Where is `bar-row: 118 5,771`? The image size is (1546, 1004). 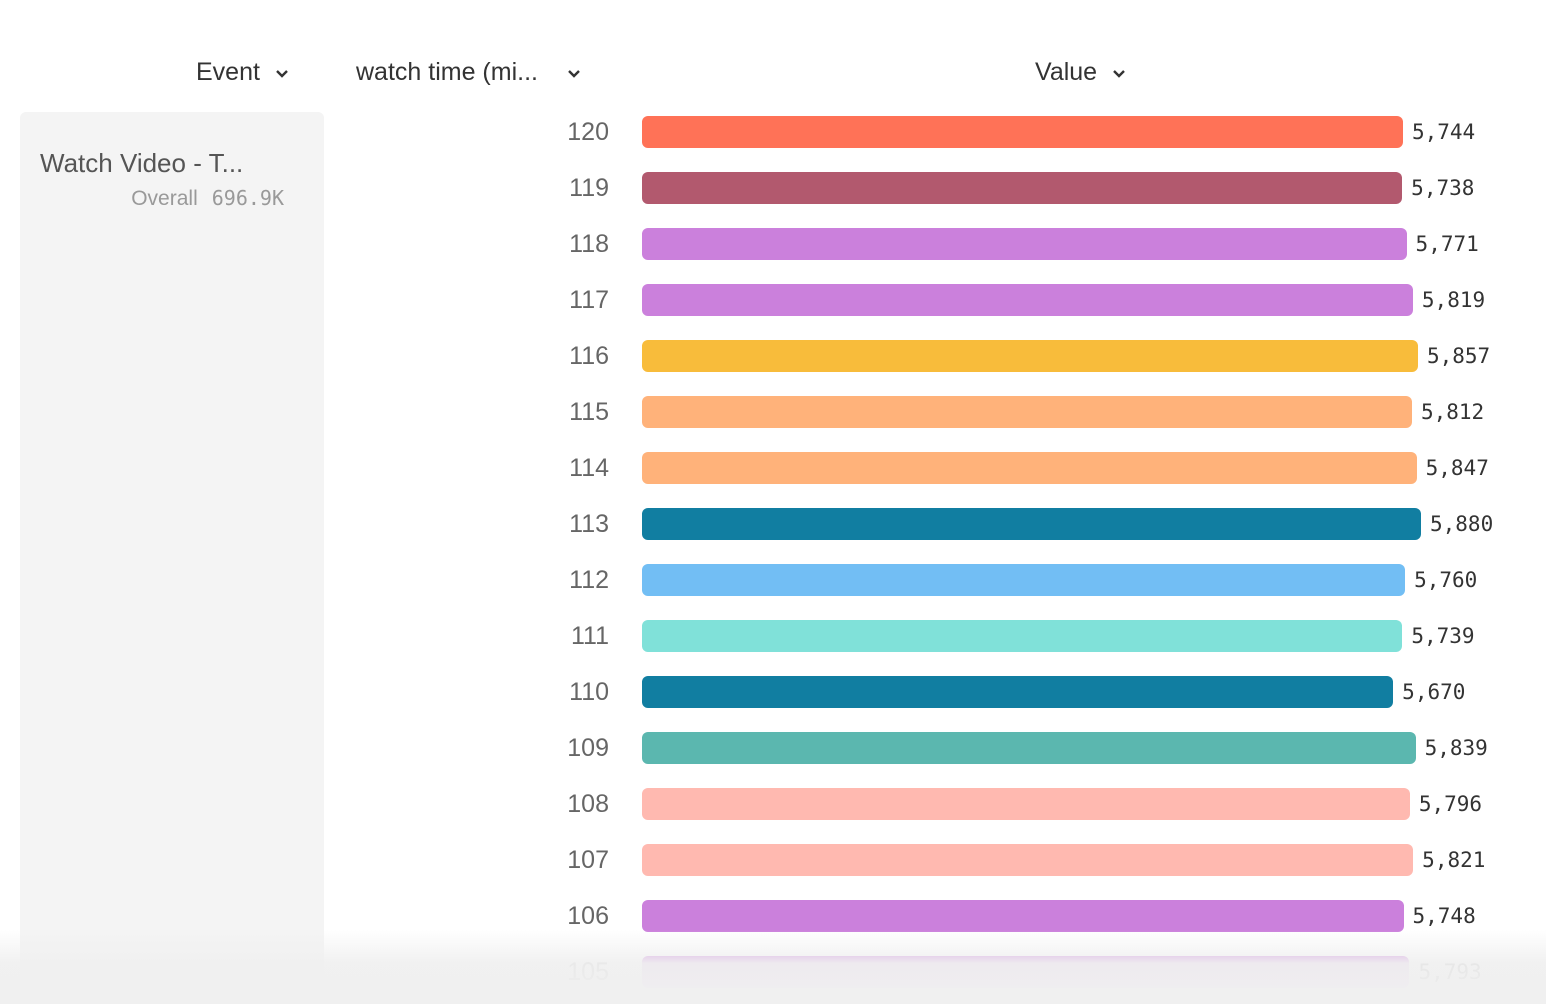
bar-row: 118 5,771 is located at coordinates (773, 244).